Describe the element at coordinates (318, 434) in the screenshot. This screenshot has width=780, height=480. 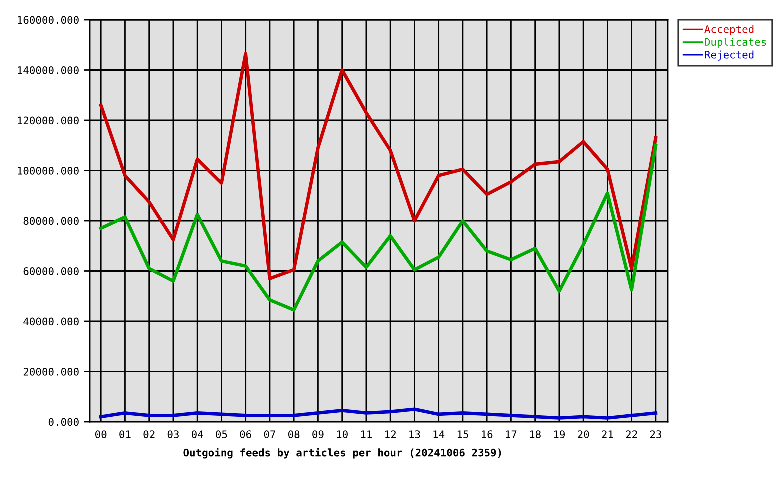
I see `x-tick-label: 09` at that location.